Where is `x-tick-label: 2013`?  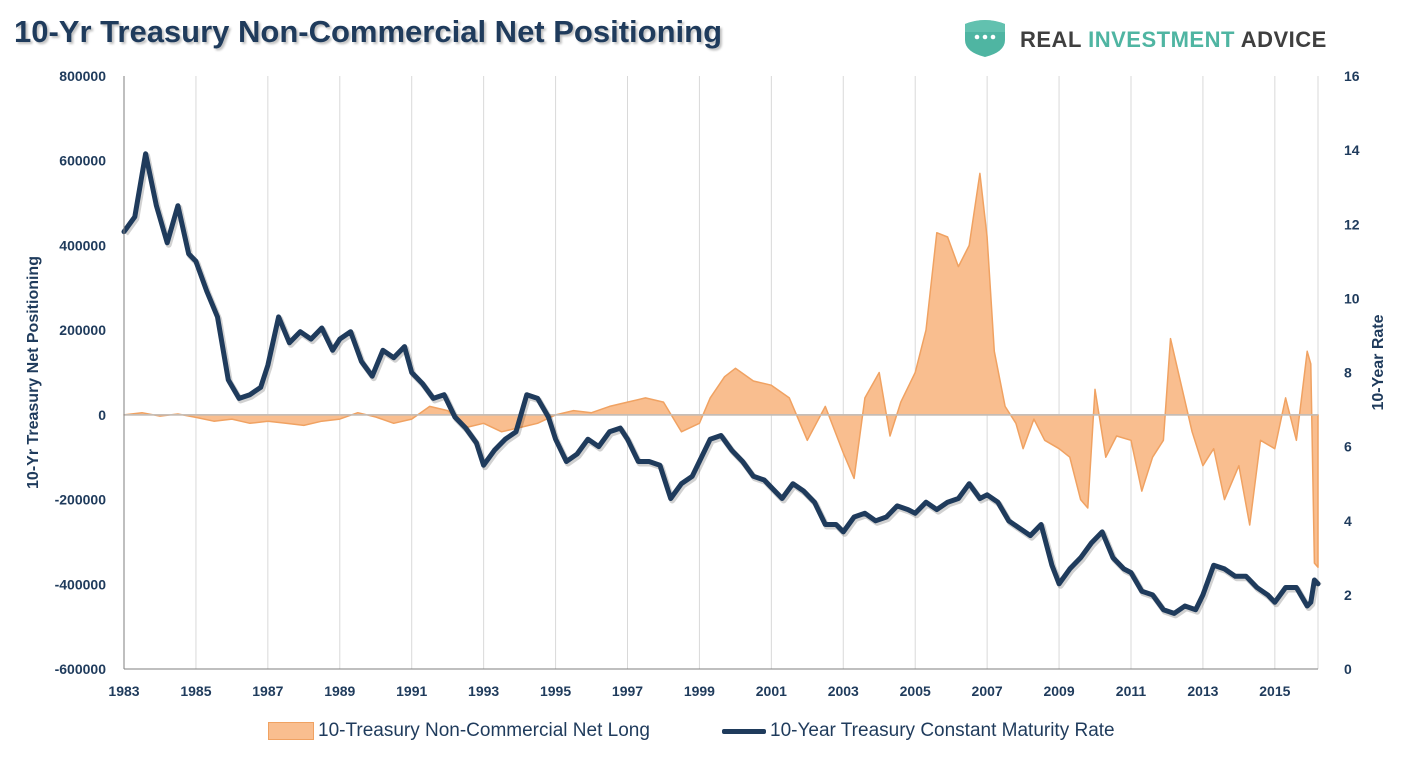
x-tick-label: 2013 is located at coordinates (1202, 691).